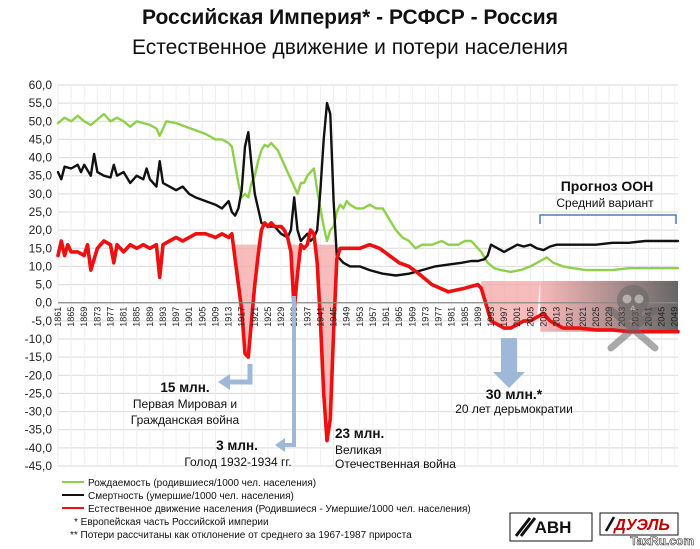 The height and width of the screenshot is (549, 700). I want to click on y-tick-label: 20,0, so click(41, 230).